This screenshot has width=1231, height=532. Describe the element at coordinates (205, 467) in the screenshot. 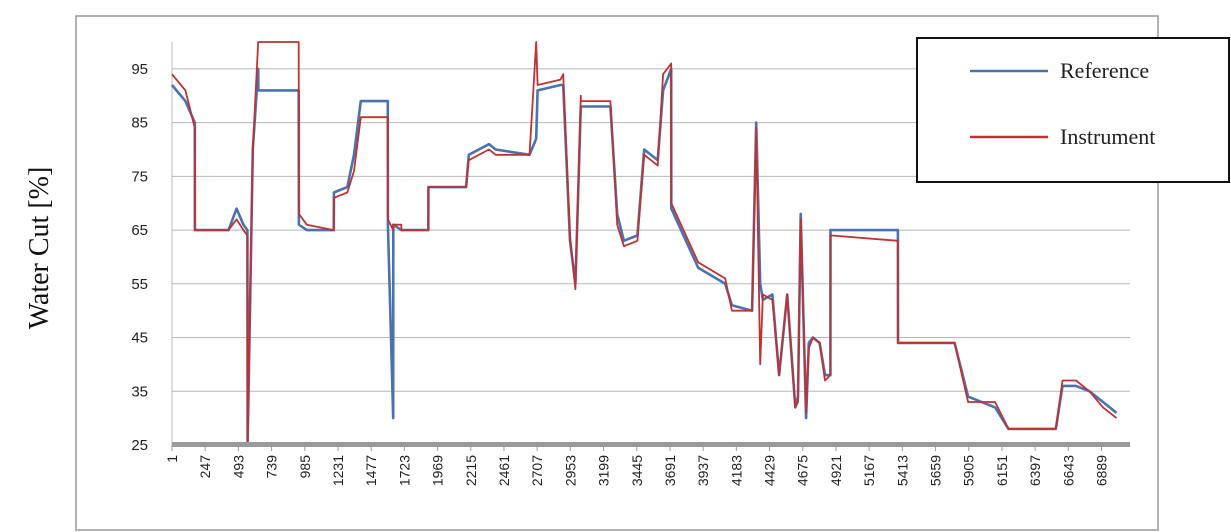

I see `x-tick-label: 247` at that location.